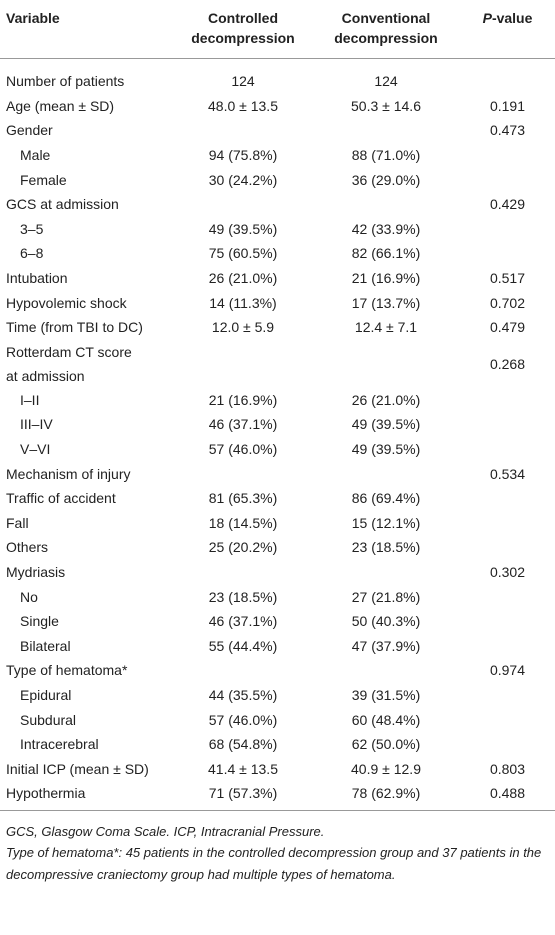 The height and width of the screenshot is (935, 555). I want to click on cell: 0.803, so click(507, 768).